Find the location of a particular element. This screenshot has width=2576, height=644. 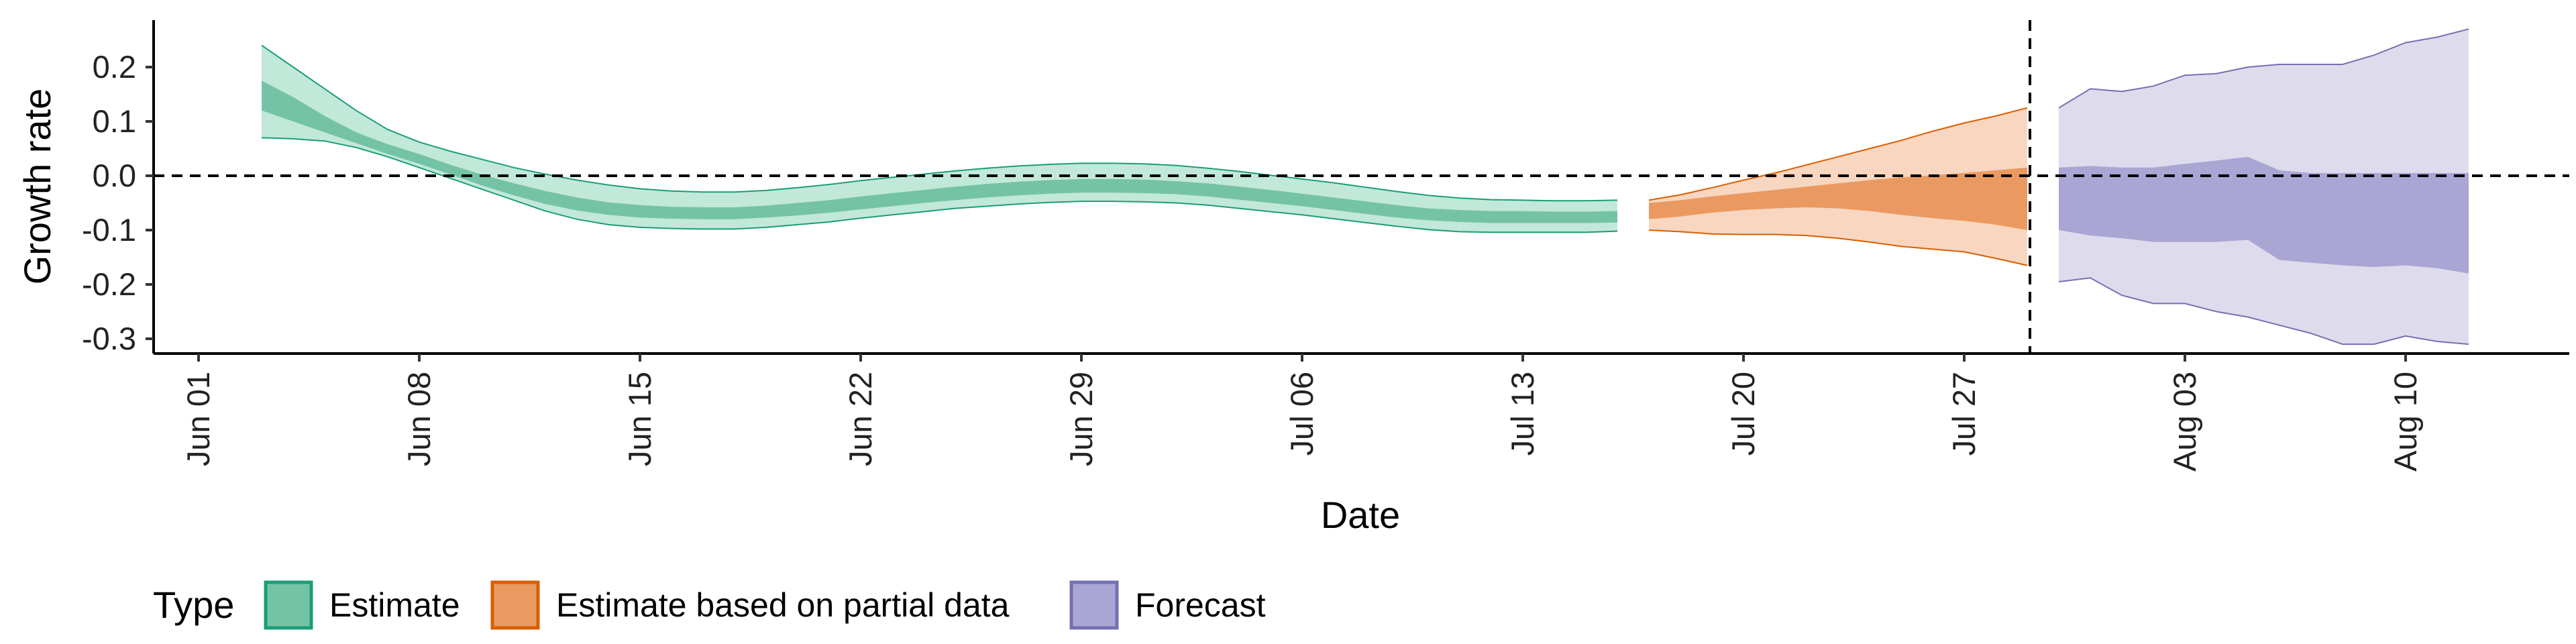

estimate-based-on-partial-data-legend-label: Estimate based on partial data is located at coordinates (783, 605).